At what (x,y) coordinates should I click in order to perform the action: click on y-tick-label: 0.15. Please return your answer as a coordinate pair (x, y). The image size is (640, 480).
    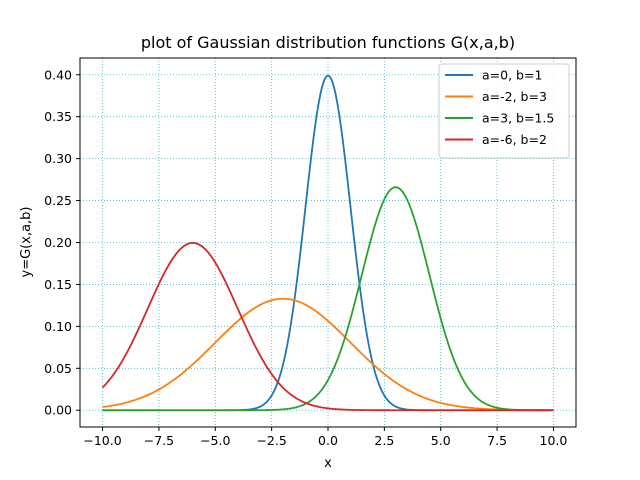
    Looking at the image, I should click on (58, 284).